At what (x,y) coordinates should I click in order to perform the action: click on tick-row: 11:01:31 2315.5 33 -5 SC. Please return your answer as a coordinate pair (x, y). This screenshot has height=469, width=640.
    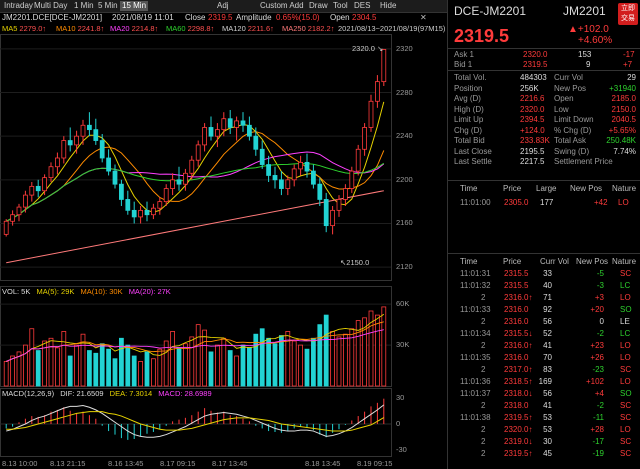
    Looking at the image, I should click on (544, 274).